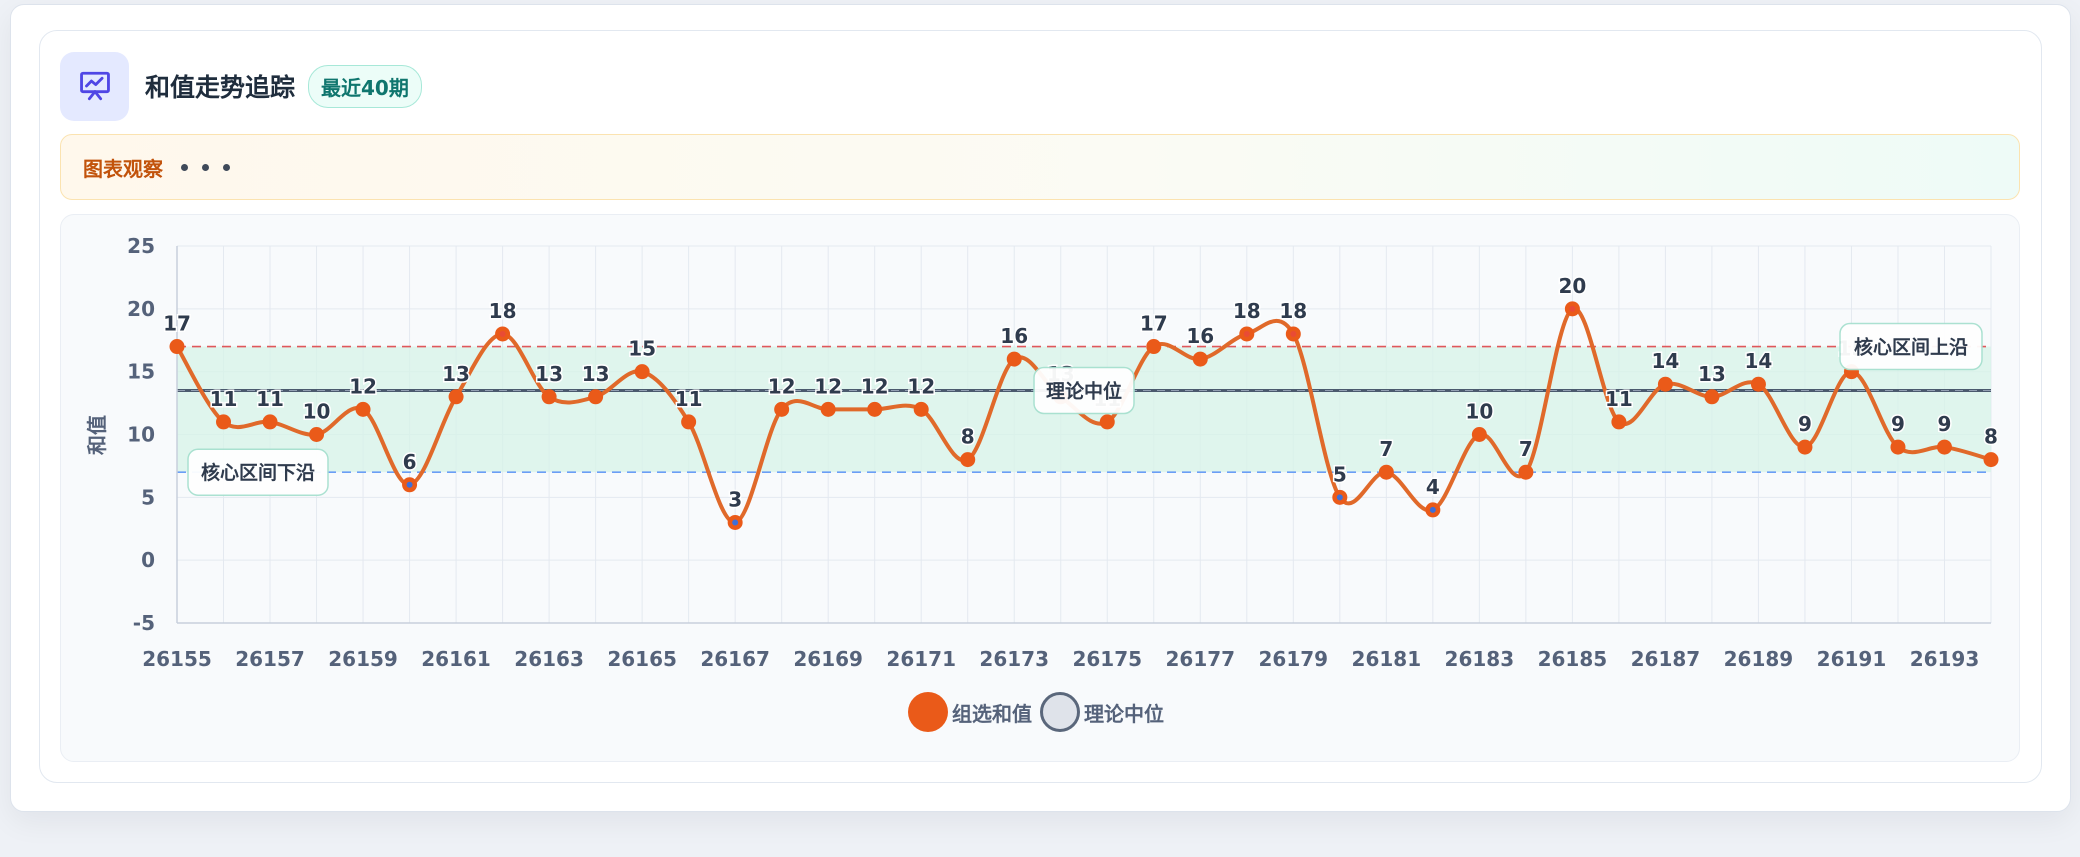 The width and height of the screenshot is (2080, 857). Describe the element at coordinates (1084, 390) in the screenshot. I see `median-callout-box` at that location.